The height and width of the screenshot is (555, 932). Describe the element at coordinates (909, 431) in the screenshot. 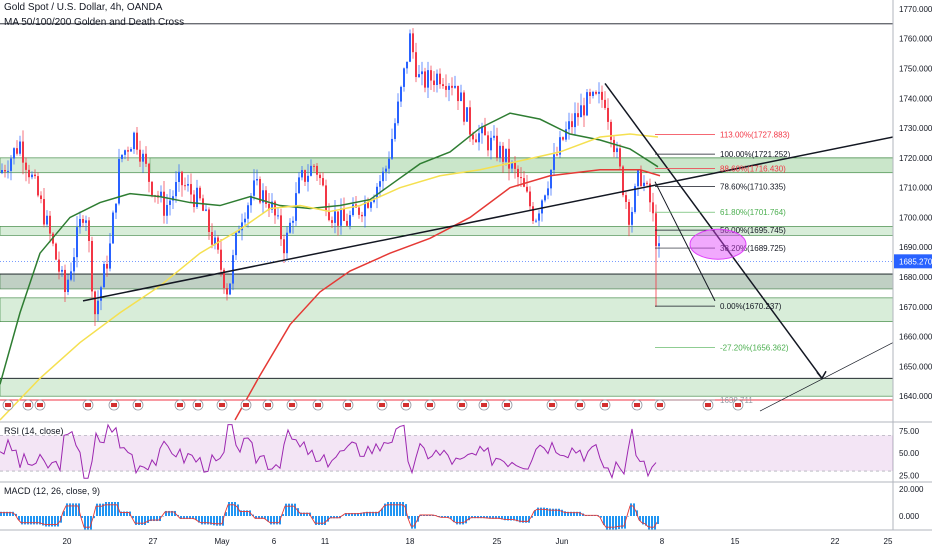

I see `rsi-tick: 75.00` at that location.